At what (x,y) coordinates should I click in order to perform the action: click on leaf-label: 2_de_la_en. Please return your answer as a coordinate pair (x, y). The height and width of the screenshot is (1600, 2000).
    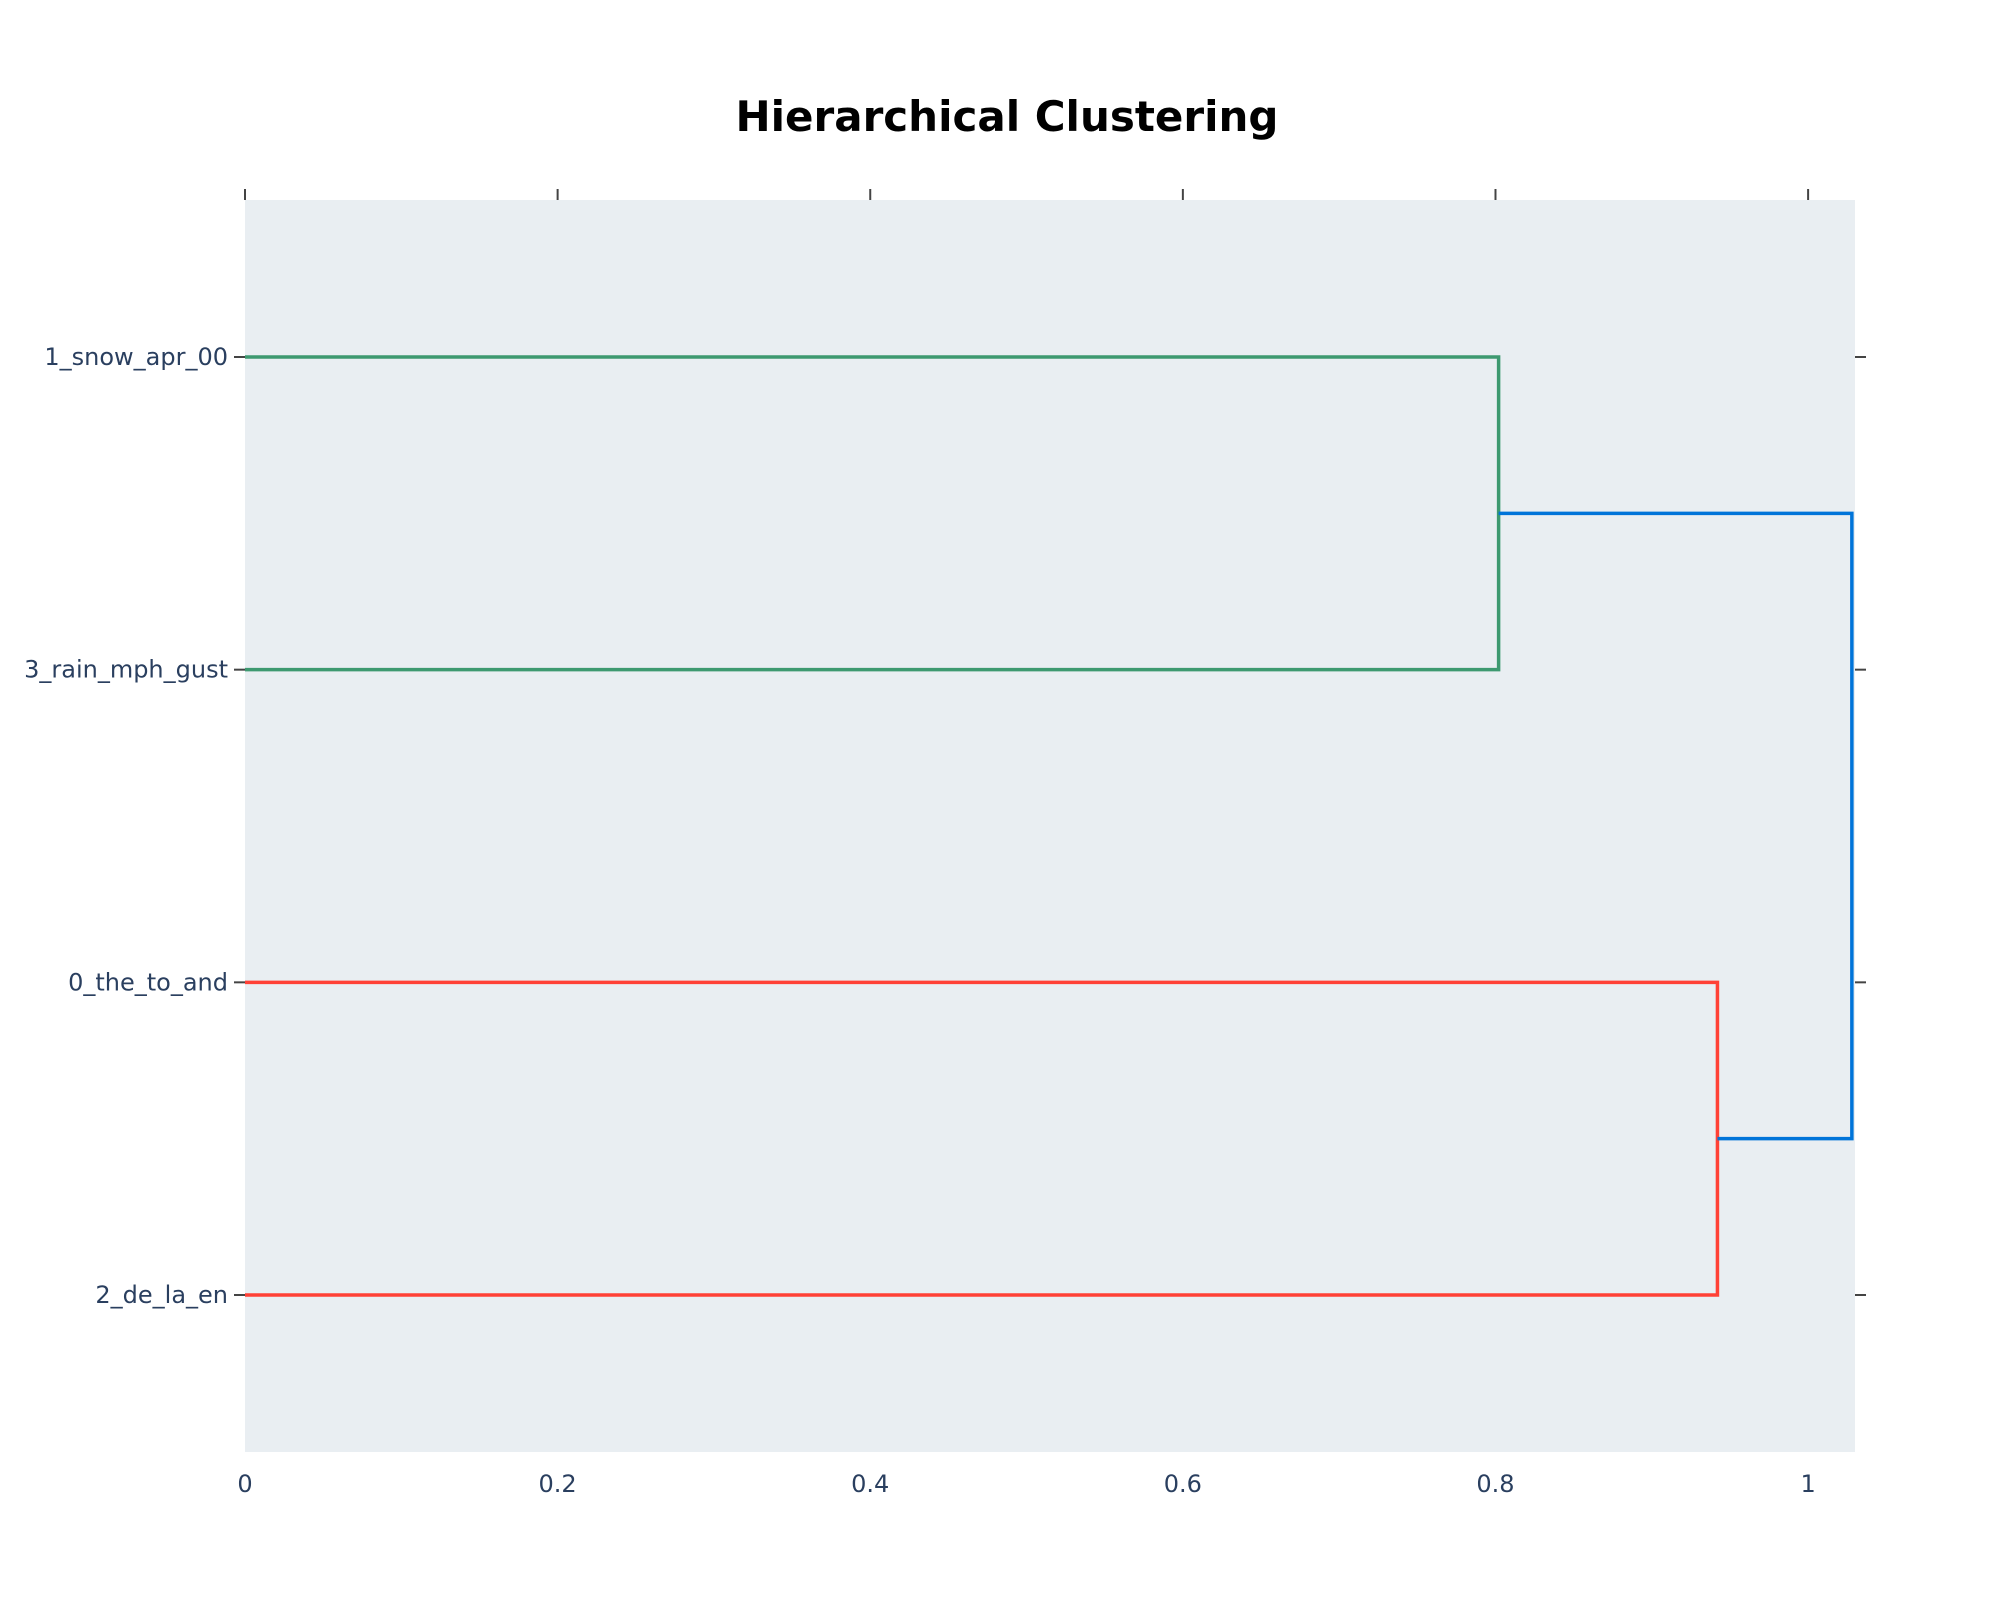
    Looking at the image, I should click on (161, 1295).